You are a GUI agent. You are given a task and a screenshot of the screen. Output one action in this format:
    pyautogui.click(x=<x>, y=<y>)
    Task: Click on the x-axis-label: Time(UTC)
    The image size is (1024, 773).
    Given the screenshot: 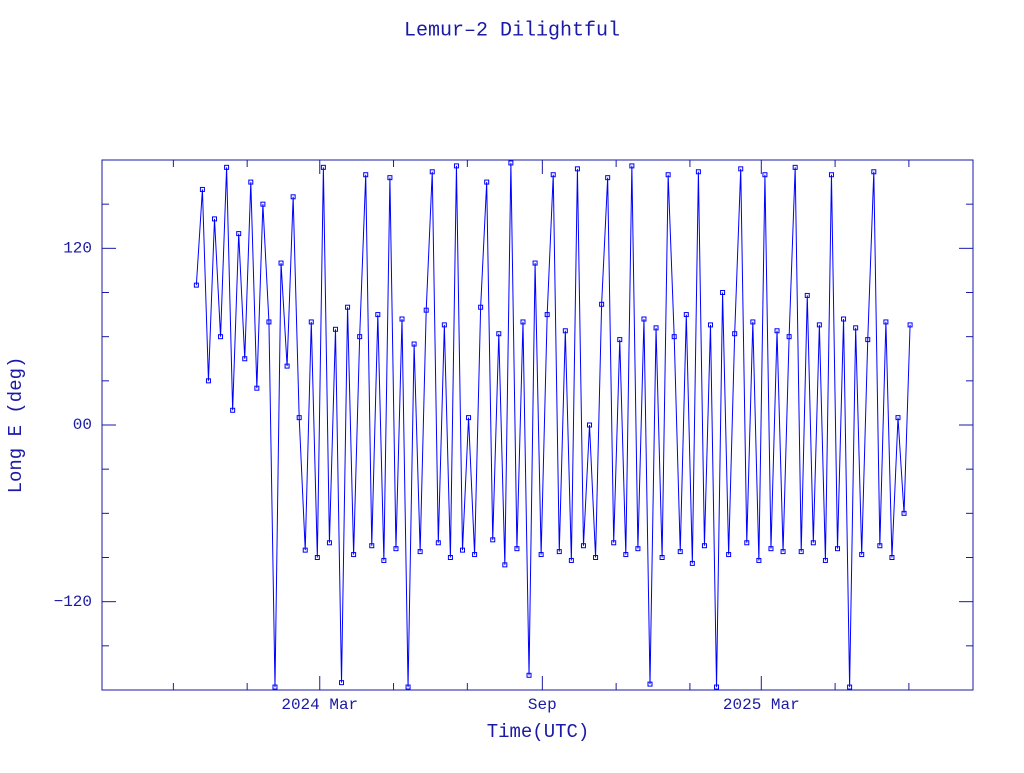 What is the action you would take?
    pyautogui.click(x=538, y=732)
    